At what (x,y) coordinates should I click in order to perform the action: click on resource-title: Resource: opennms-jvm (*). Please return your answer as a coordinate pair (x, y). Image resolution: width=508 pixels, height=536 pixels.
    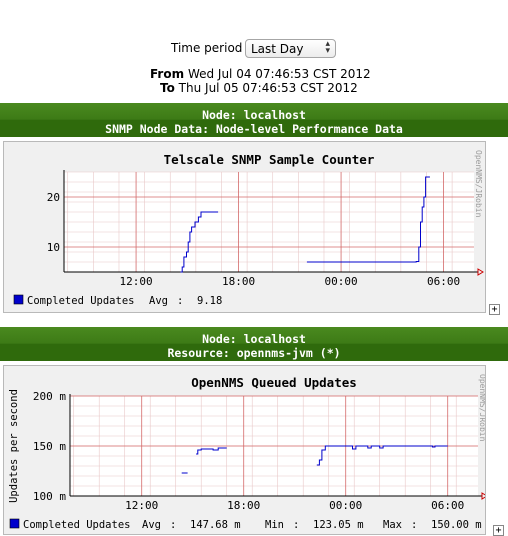
    Looking at the image, I should click on (254, 353).